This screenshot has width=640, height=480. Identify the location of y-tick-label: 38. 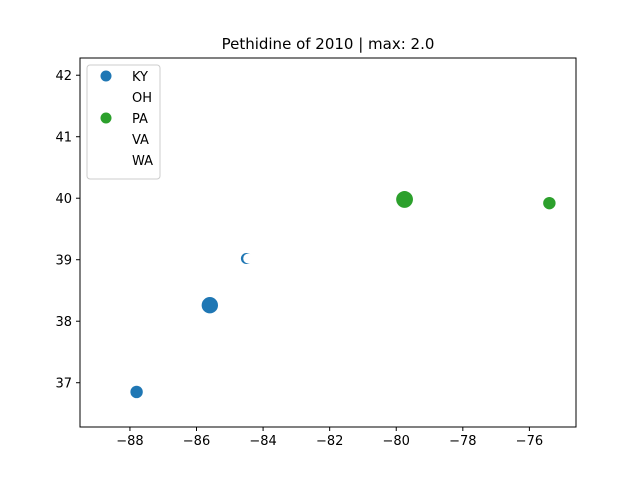
(63, 322).